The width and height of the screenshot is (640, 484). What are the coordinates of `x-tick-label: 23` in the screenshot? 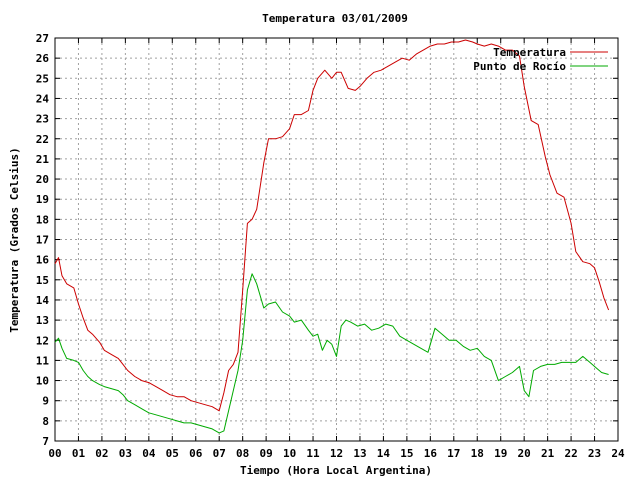 It's located at (594, 453).